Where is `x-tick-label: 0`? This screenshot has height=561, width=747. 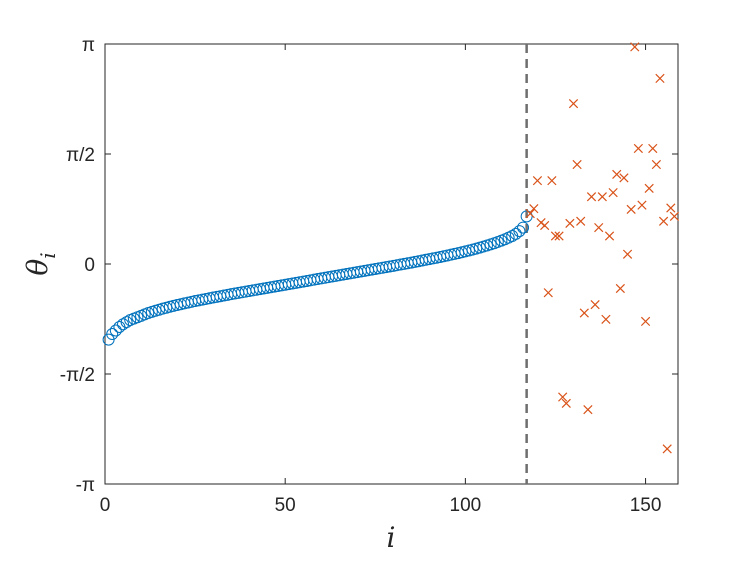
x-tick-label: 0 is located at coordinates (105, 505).